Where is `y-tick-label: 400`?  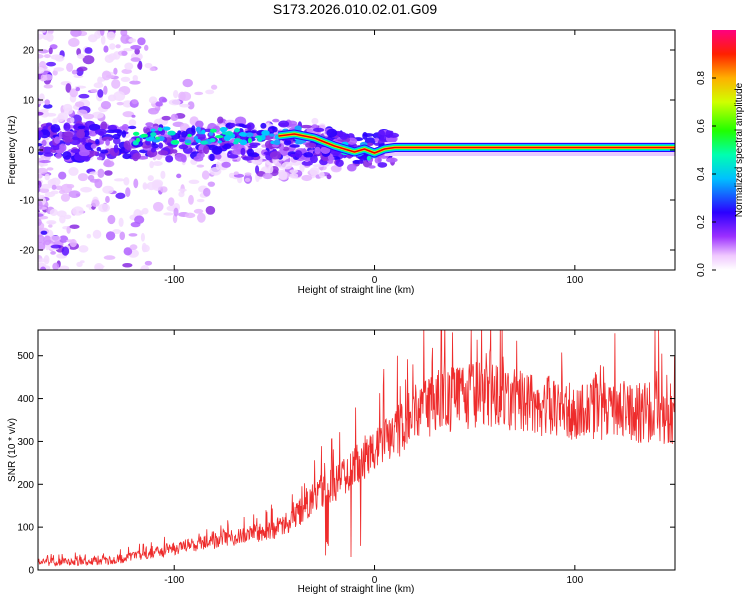
y-tick-label: 400 is located at coordinates (25, 399).